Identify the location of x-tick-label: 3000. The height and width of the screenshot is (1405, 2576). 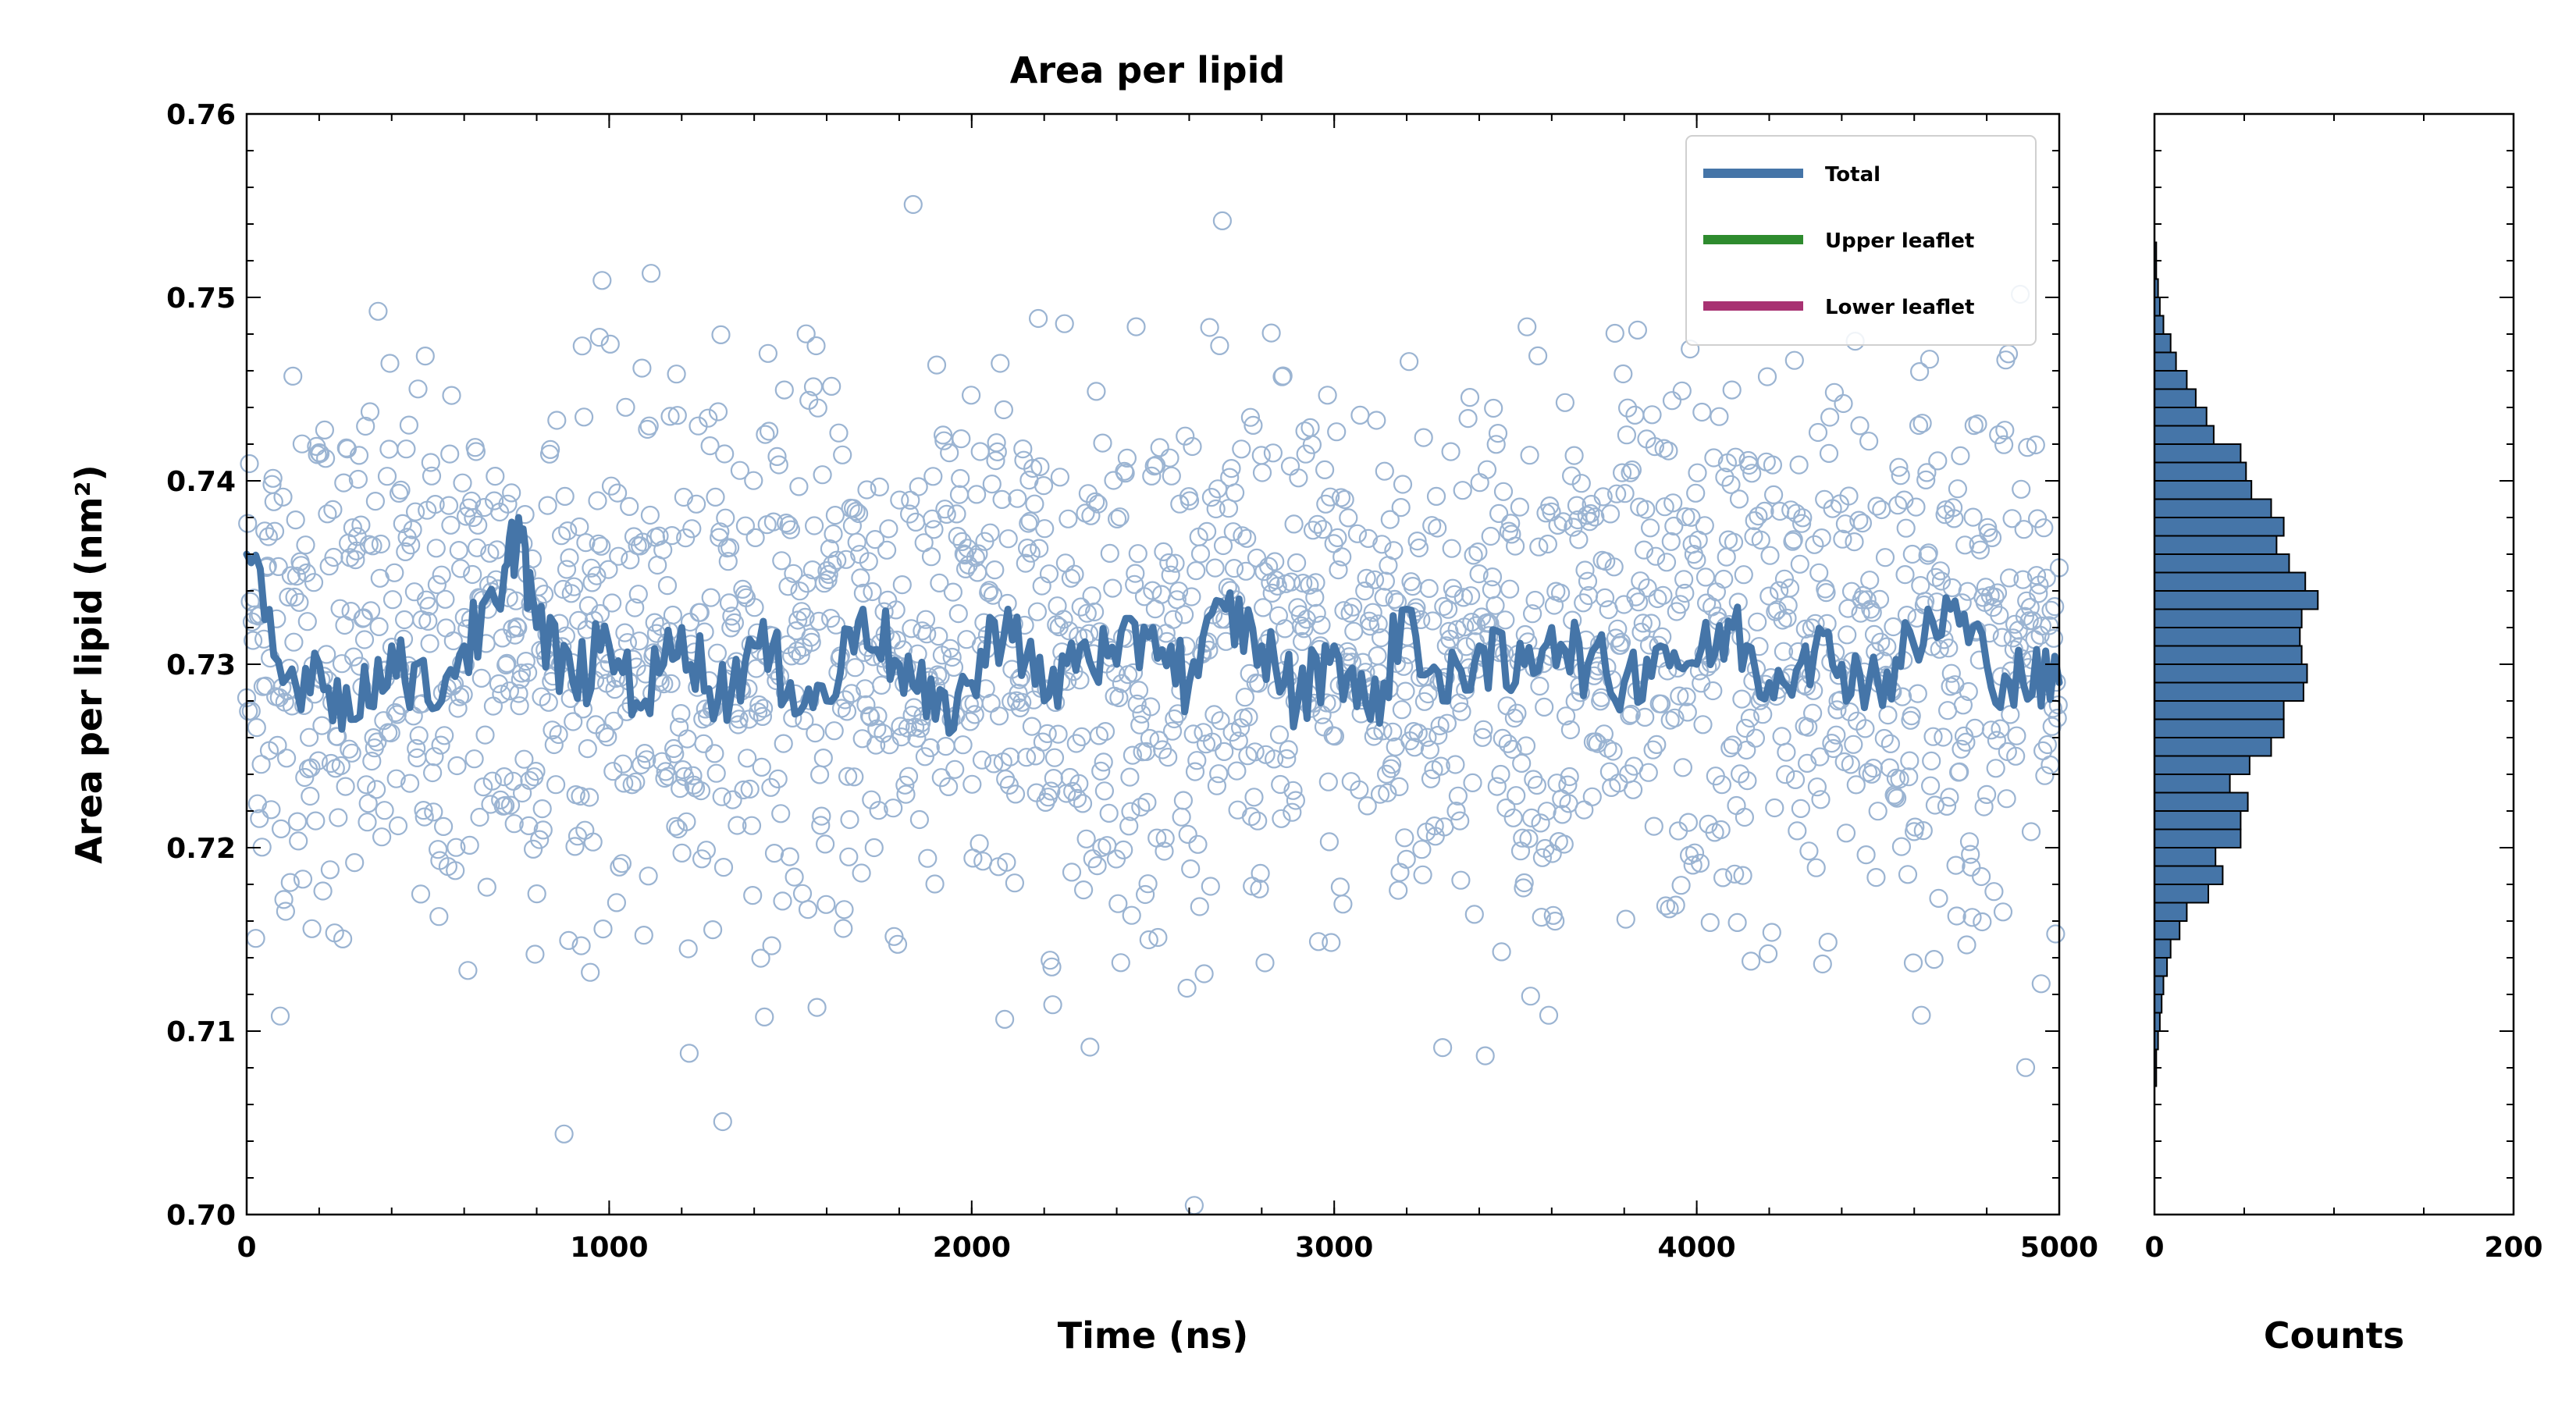
(1334, 1248).